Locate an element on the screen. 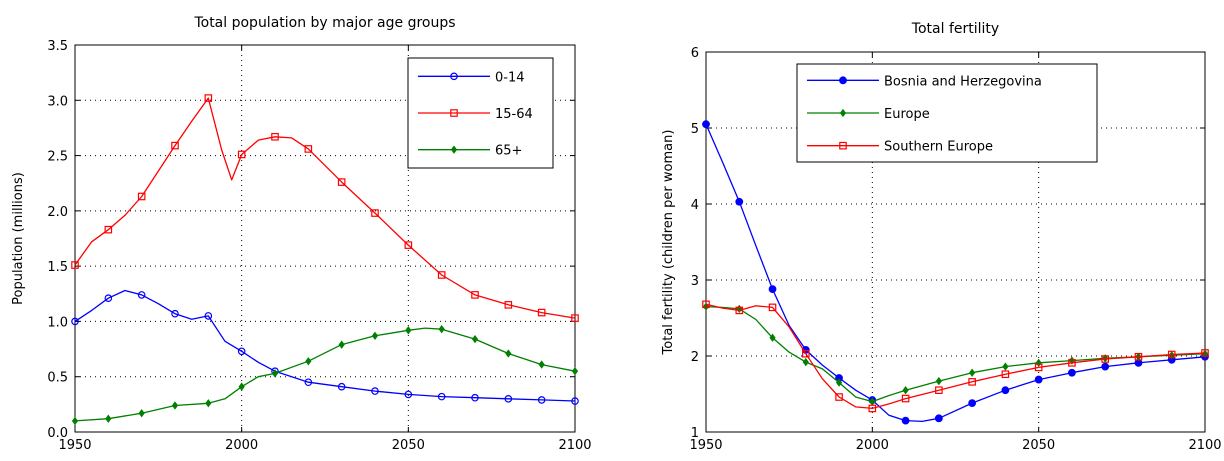 This screenshot has width=1224, height=461. y-tick-label: 3.5 is located at coordinates (57, 46).